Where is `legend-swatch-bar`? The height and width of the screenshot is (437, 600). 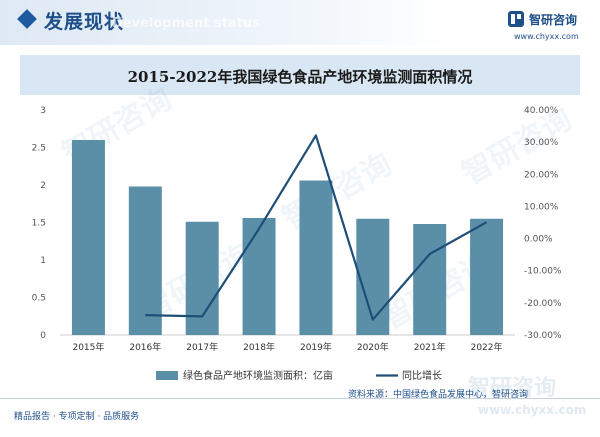
legend-swatch-bar is located at coordinates (167, 375).